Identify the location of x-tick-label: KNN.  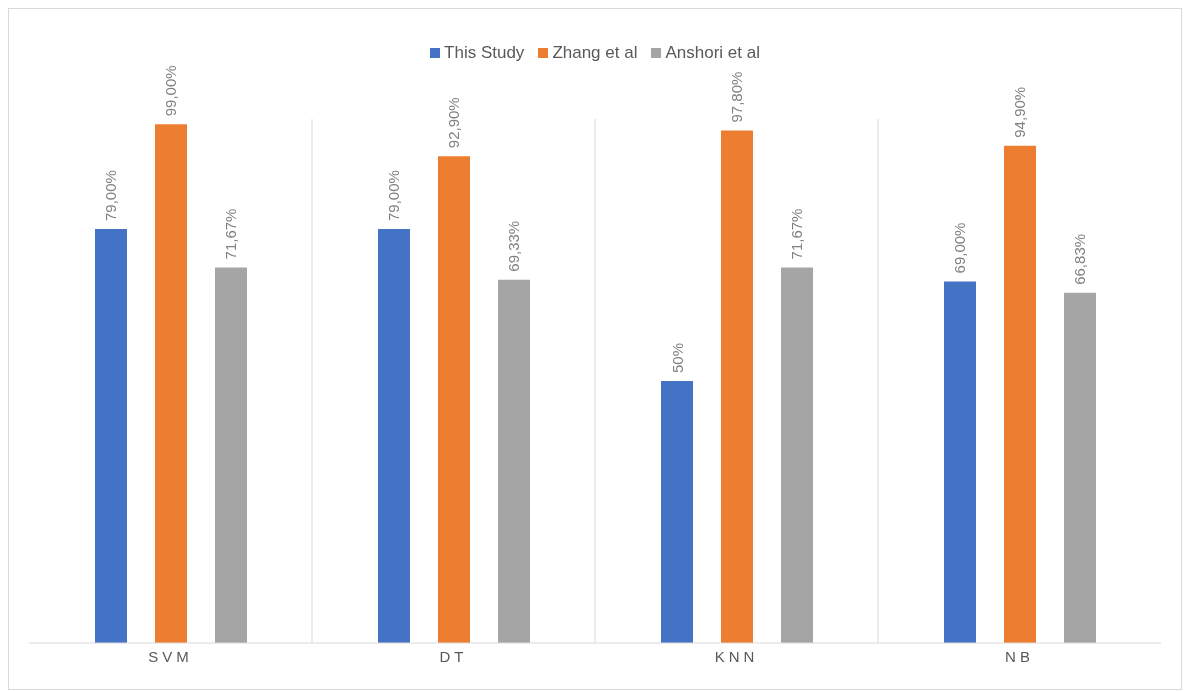
(736, 656).